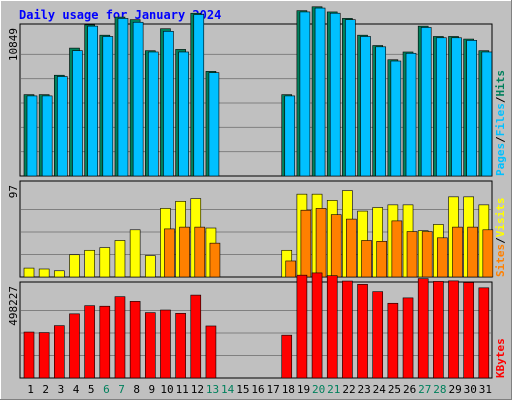 This screenshot has height=400, width=512. Describe the element at coordinates (13, 191) in the screenshot. I see `y-max-label: 97` at that location.